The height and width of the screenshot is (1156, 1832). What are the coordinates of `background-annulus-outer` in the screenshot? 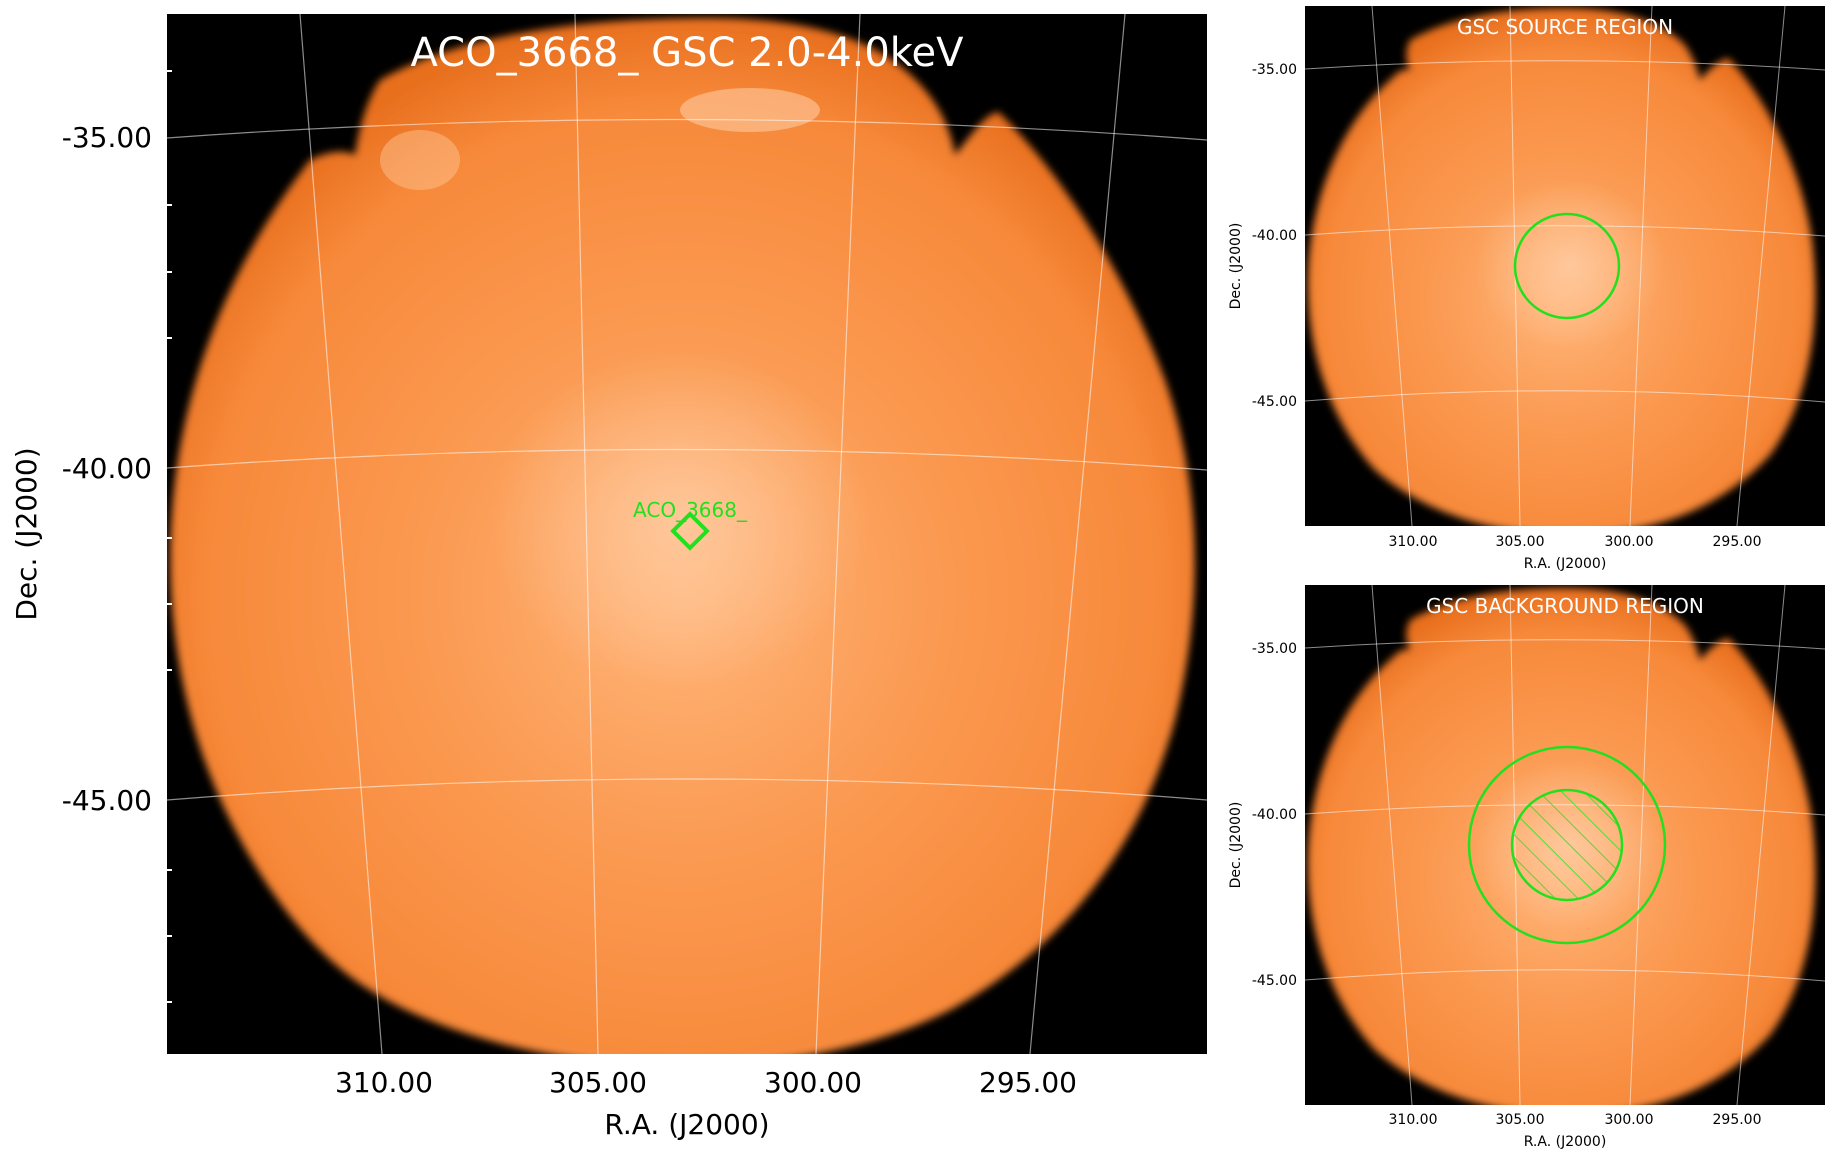 It's located at (1567, 845).